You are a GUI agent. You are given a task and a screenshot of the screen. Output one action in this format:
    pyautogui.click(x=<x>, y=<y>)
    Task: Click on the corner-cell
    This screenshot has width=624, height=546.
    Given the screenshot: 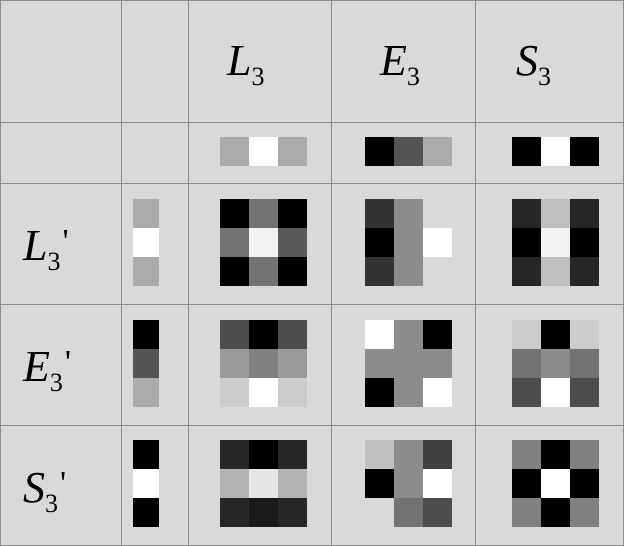 What is the action you would take?
    pyautogui.click(x=61, y=61)
    